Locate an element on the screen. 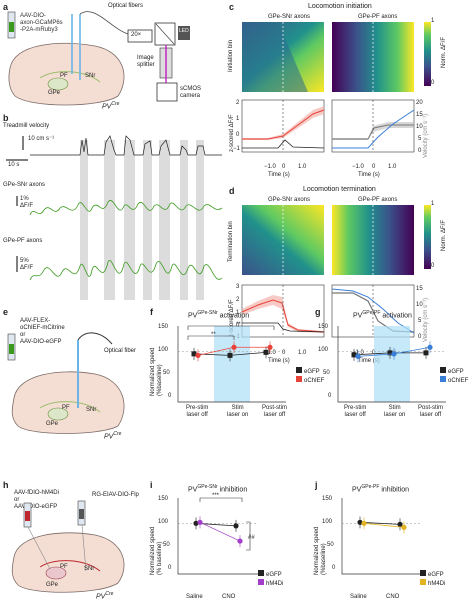 This screenshot has height=603, width=474. treadmill-label: Treadmill velocity is located at coordinates (26, 126).